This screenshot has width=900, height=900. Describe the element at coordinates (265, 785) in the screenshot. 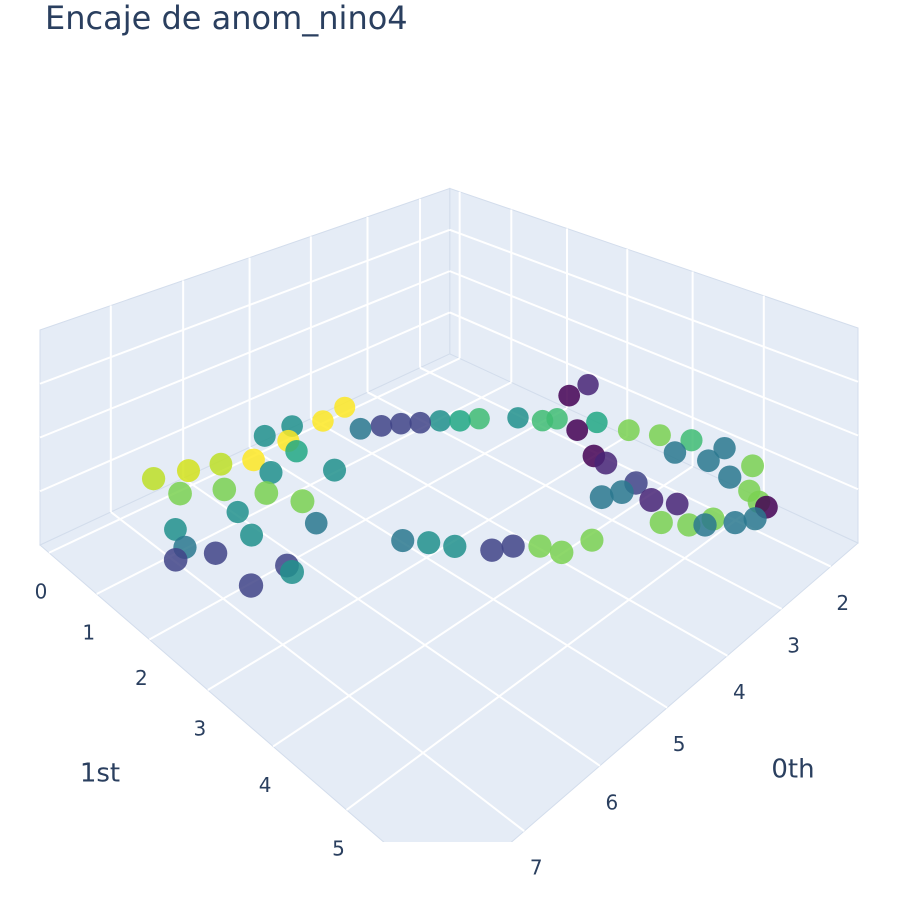

I see `y-tick-label: 4` at that location.